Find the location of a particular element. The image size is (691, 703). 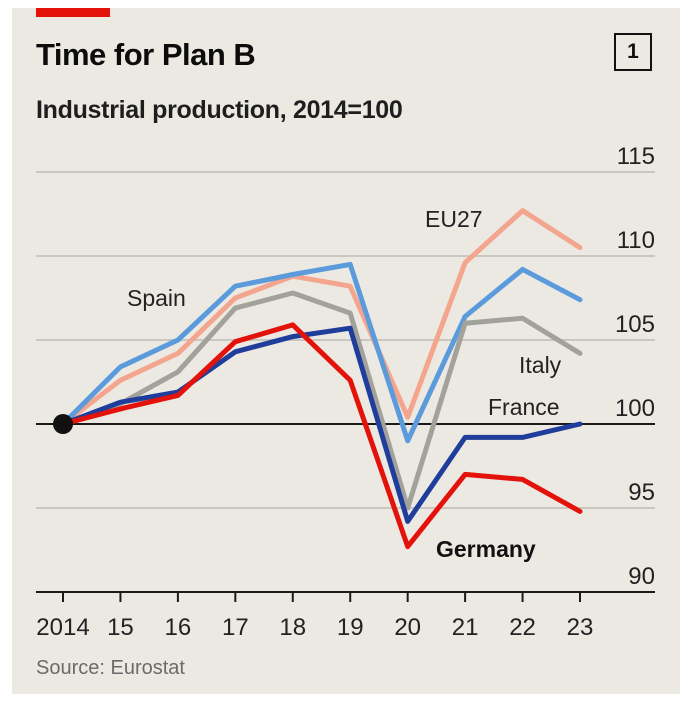

chart-title: Time for Plan B is located at coordinates (146, 54).